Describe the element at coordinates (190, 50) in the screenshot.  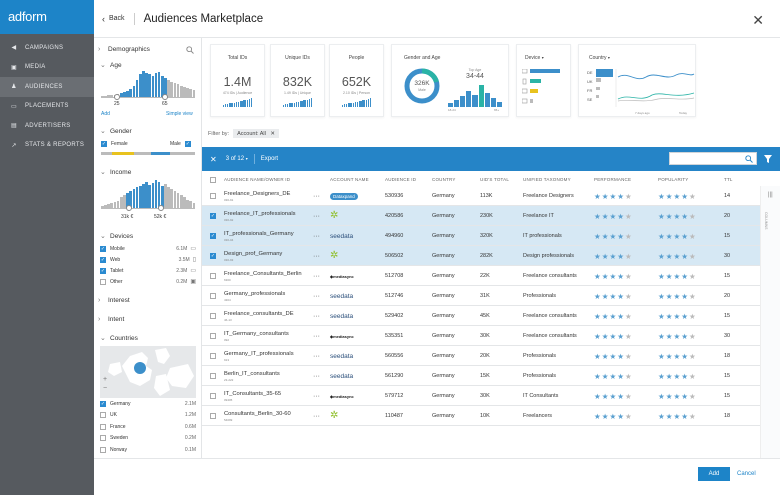
I see `search-icon` at that location.